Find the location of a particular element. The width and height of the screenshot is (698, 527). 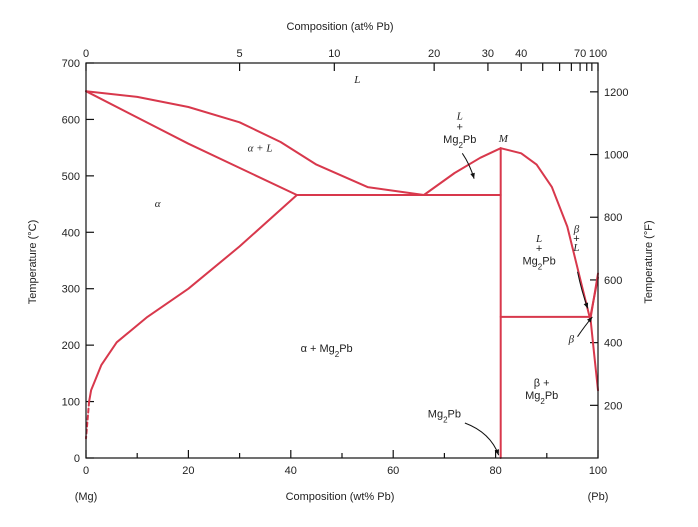

top-tick-label: 10 is located at coordinates (334, 54).